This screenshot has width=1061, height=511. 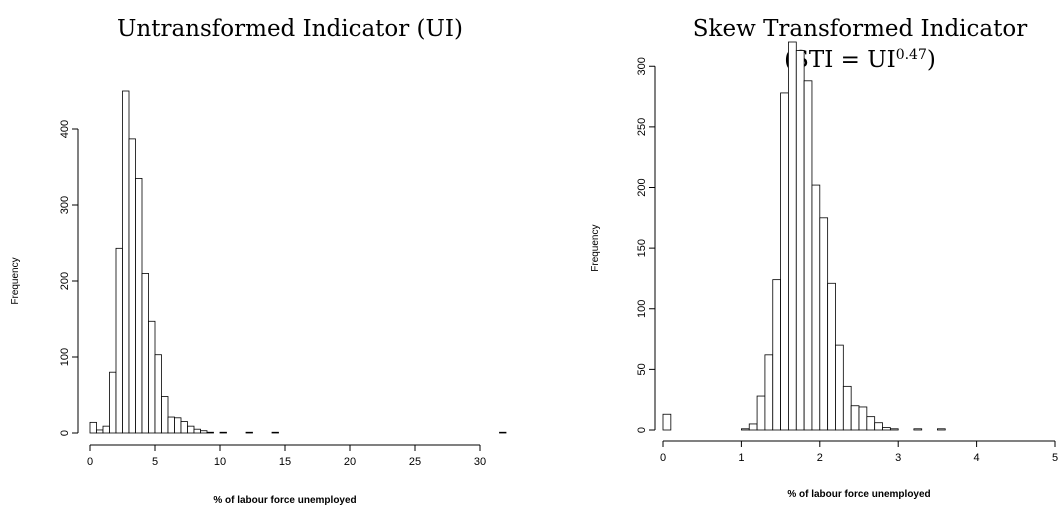 What do you see at coordinates (285, 462) in the screenshot?
I see `x-tick-label: 15` at bounding box center [285, 462].